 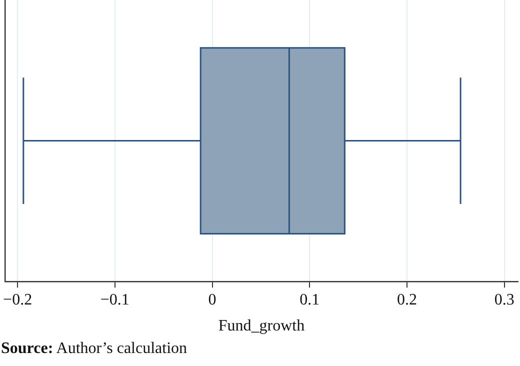 I want to click on x-tick-label: −0.2, so click(x=17, y=299).